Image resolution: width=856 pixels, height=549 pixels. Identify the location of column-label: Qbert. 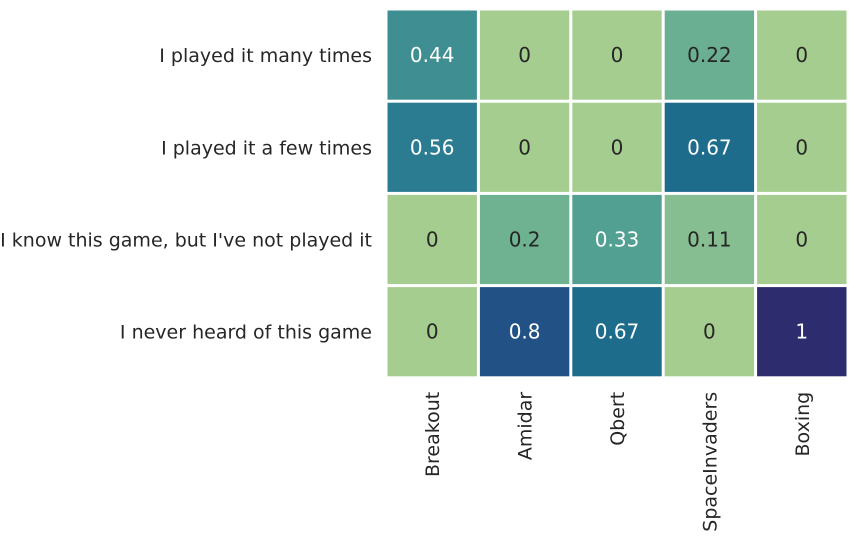
(618, 419).